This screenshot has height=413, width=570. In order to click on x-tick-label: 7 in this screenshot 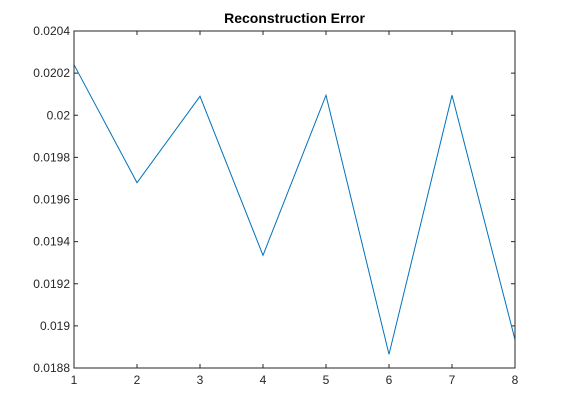, I will do `click(452, 380)`.